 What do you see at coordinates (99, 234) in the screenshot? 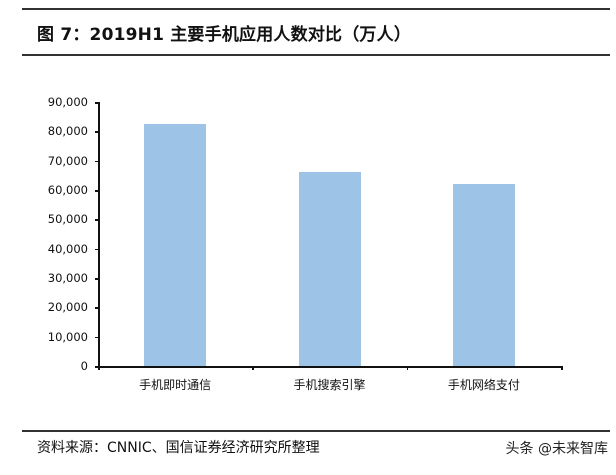
I see `y-axis` at bounding box center [99, 234].